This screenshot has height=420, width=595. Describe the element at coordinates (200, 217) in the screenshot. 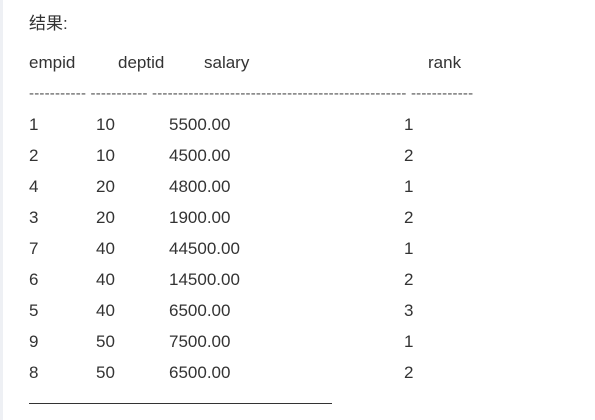

I see `cell-salary: 1900.00` at that location.